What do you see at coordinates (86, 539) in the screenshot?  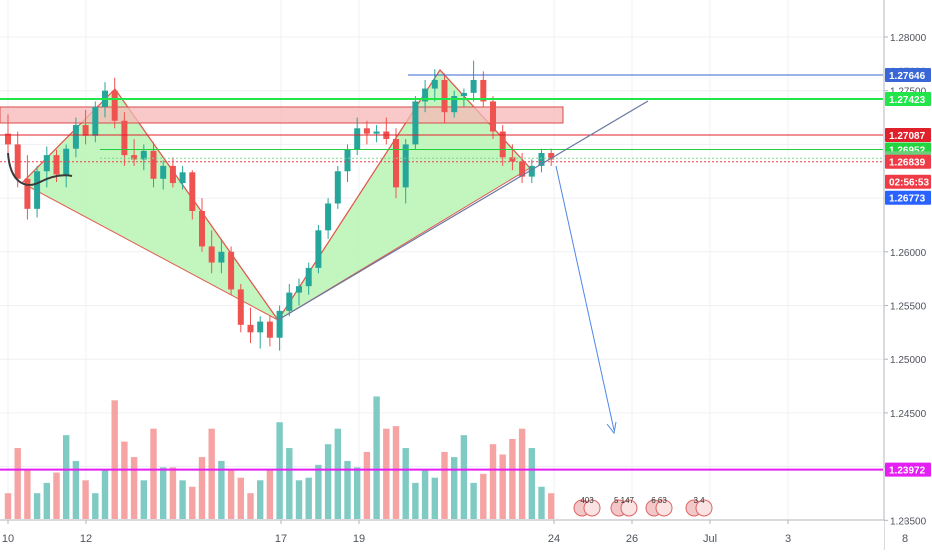 I see `time-tick-label: 12` at bounding box center [86, 539].